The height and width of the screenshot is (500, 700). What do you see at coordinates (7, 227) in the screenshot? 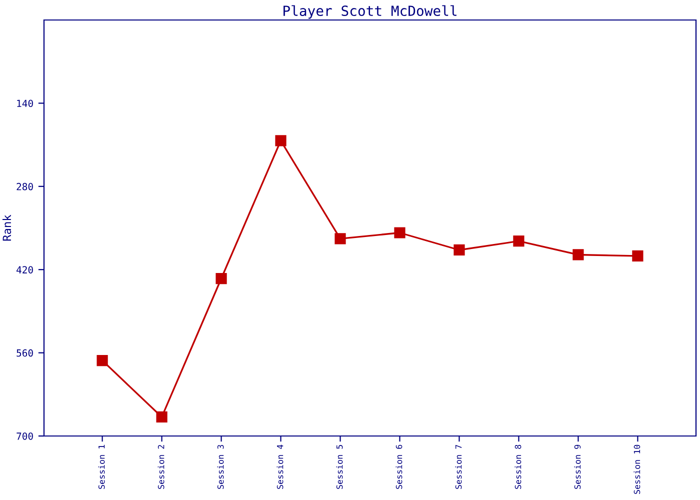
I see `y-axis-title: Rank` at bounding box center [7, 227].